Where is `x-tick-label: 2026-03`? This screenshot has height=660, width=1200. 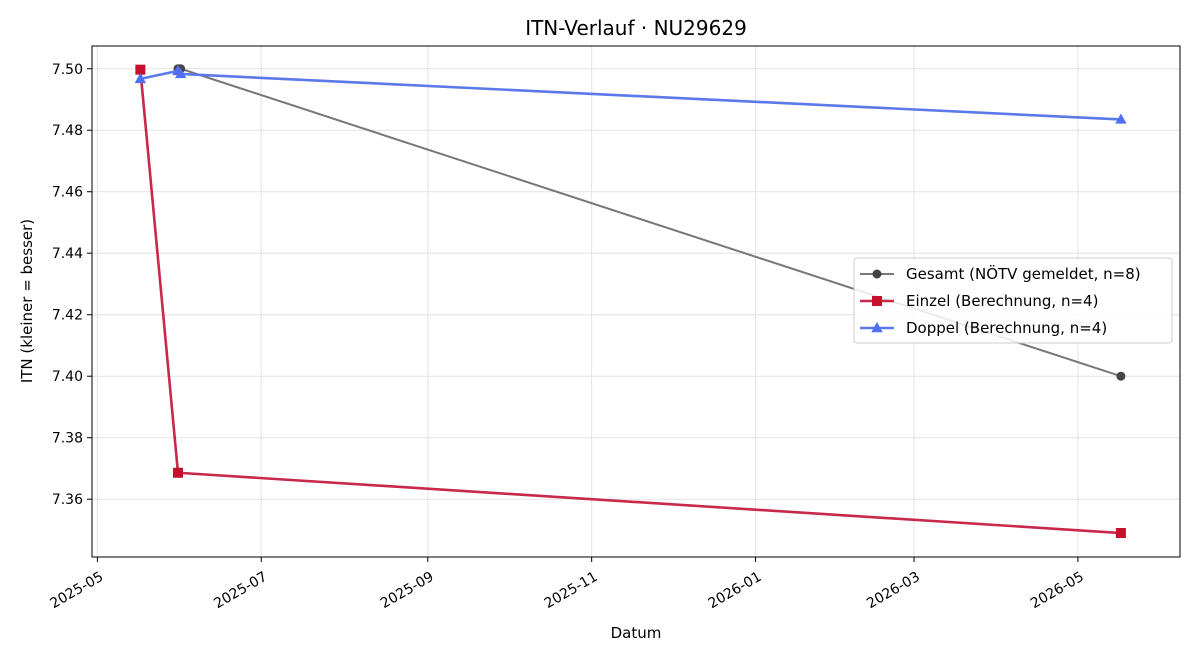
x-tick-label: 2026-03 is located at coordinates (893, 590).